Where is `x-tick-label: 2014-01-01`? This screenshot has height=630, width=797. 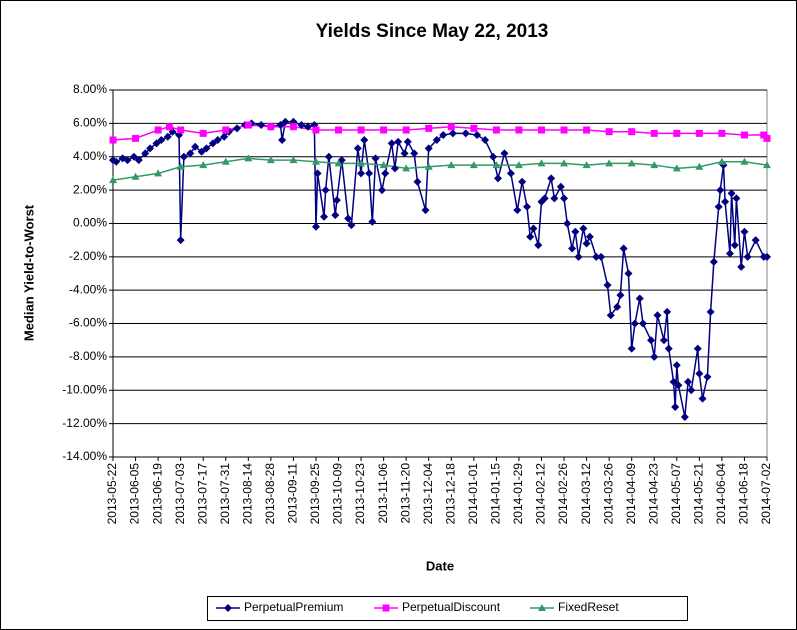
x-tick-label: 2014-01-01 is located at coordinates (473, 494).